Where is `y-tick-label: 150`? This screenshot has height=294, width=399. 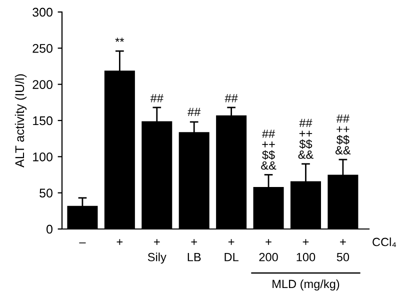 y-tick-label: 150 is located at coordinates (42, 121).